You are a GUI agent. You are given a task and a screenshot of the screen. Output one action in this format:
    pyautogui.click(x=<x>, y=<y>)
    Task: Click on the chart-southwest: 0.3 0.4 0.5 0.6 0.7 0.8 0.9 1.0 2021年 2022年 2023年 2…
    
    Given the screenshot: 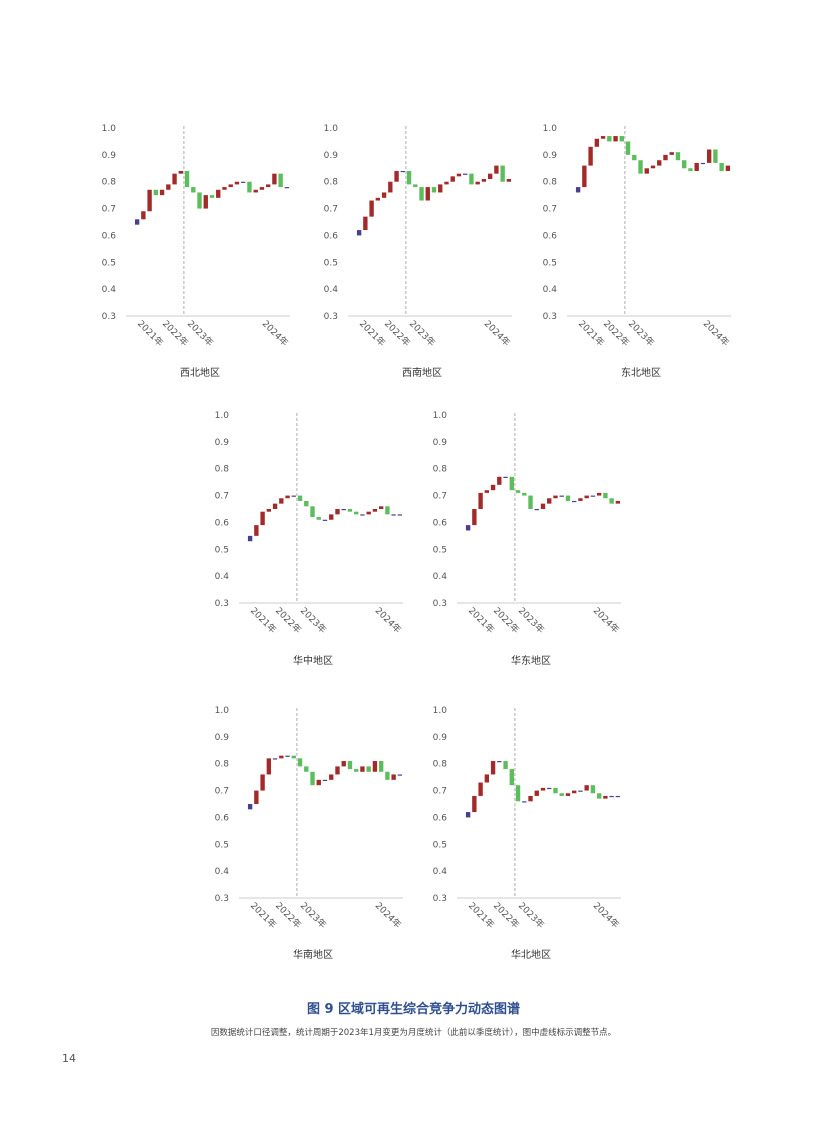 What is the action you would take?
    pyautogui.click(x=422, y=233)
    